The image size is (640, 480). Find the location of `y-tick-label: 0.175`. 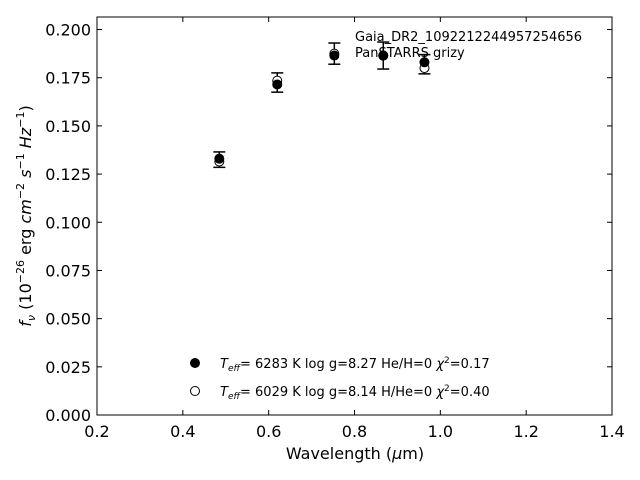

y-tick-label: 0.175 is located at coordinates (68, 78).